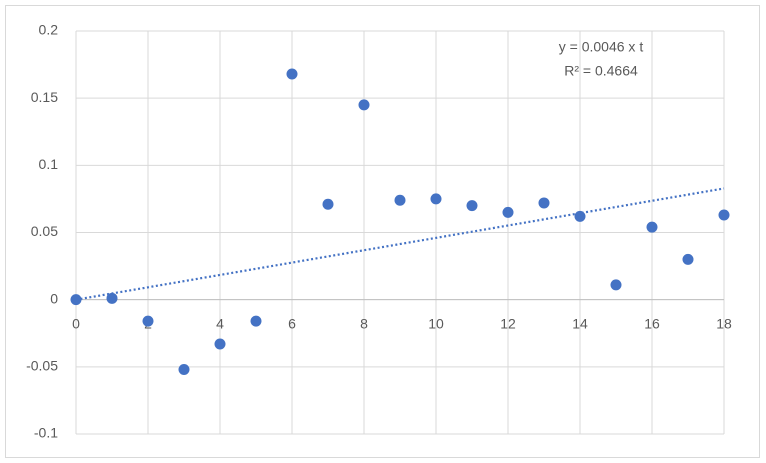 The height and width of the screenshot is (463, 766). I want to click on x-tick-label: 8, so click(364, 323).